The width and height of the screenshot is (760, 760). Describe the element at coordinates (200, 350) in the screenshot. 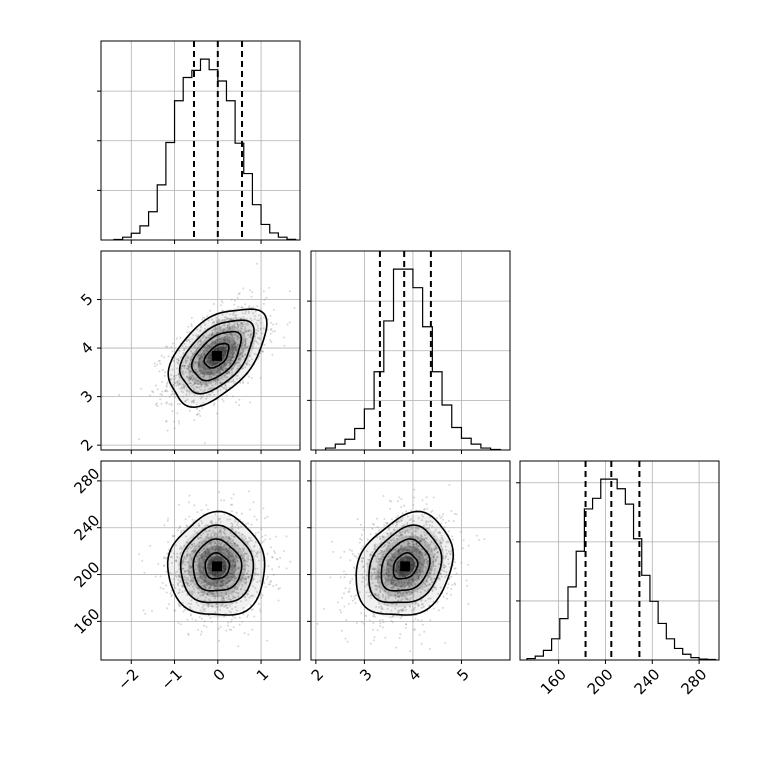

I see `axes-frame` at that location.